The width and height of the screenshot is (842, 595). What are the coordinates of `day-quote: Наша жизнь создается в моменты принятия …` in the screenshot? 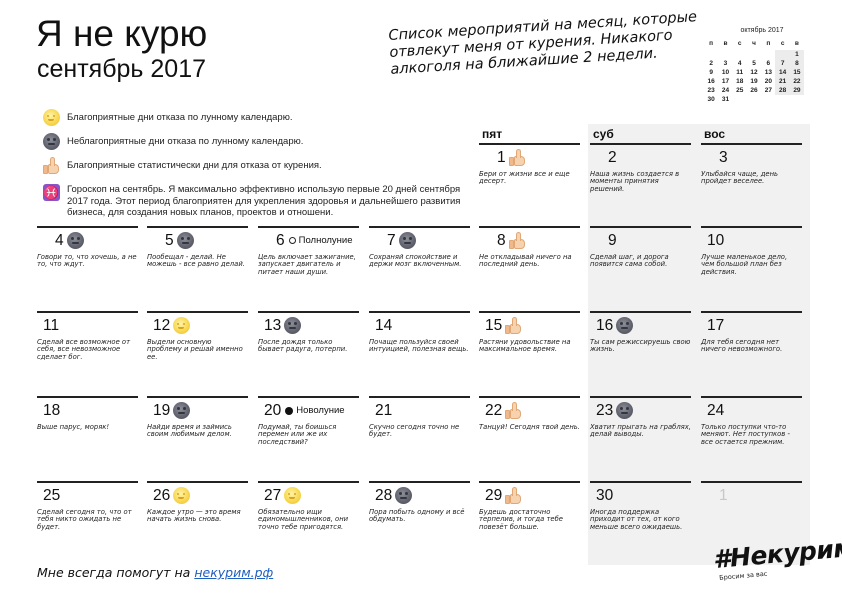 It's located at (635, 181).